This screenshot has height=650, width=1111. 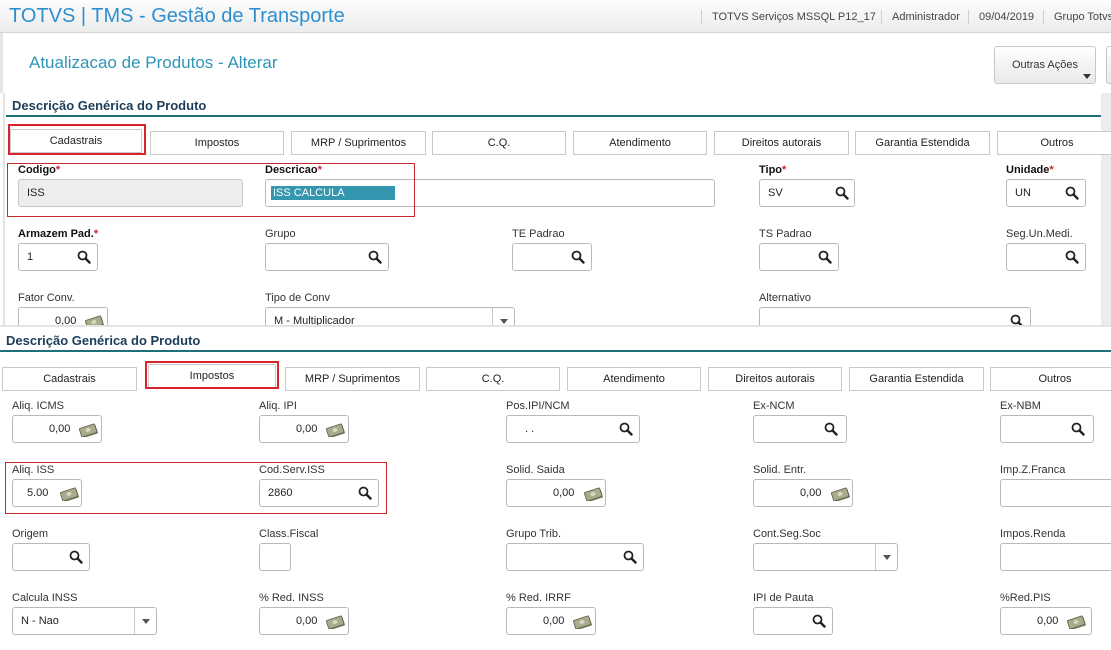 I want to click on outras-acoes-button: Outras Ações, so click(x=1045, y=65).